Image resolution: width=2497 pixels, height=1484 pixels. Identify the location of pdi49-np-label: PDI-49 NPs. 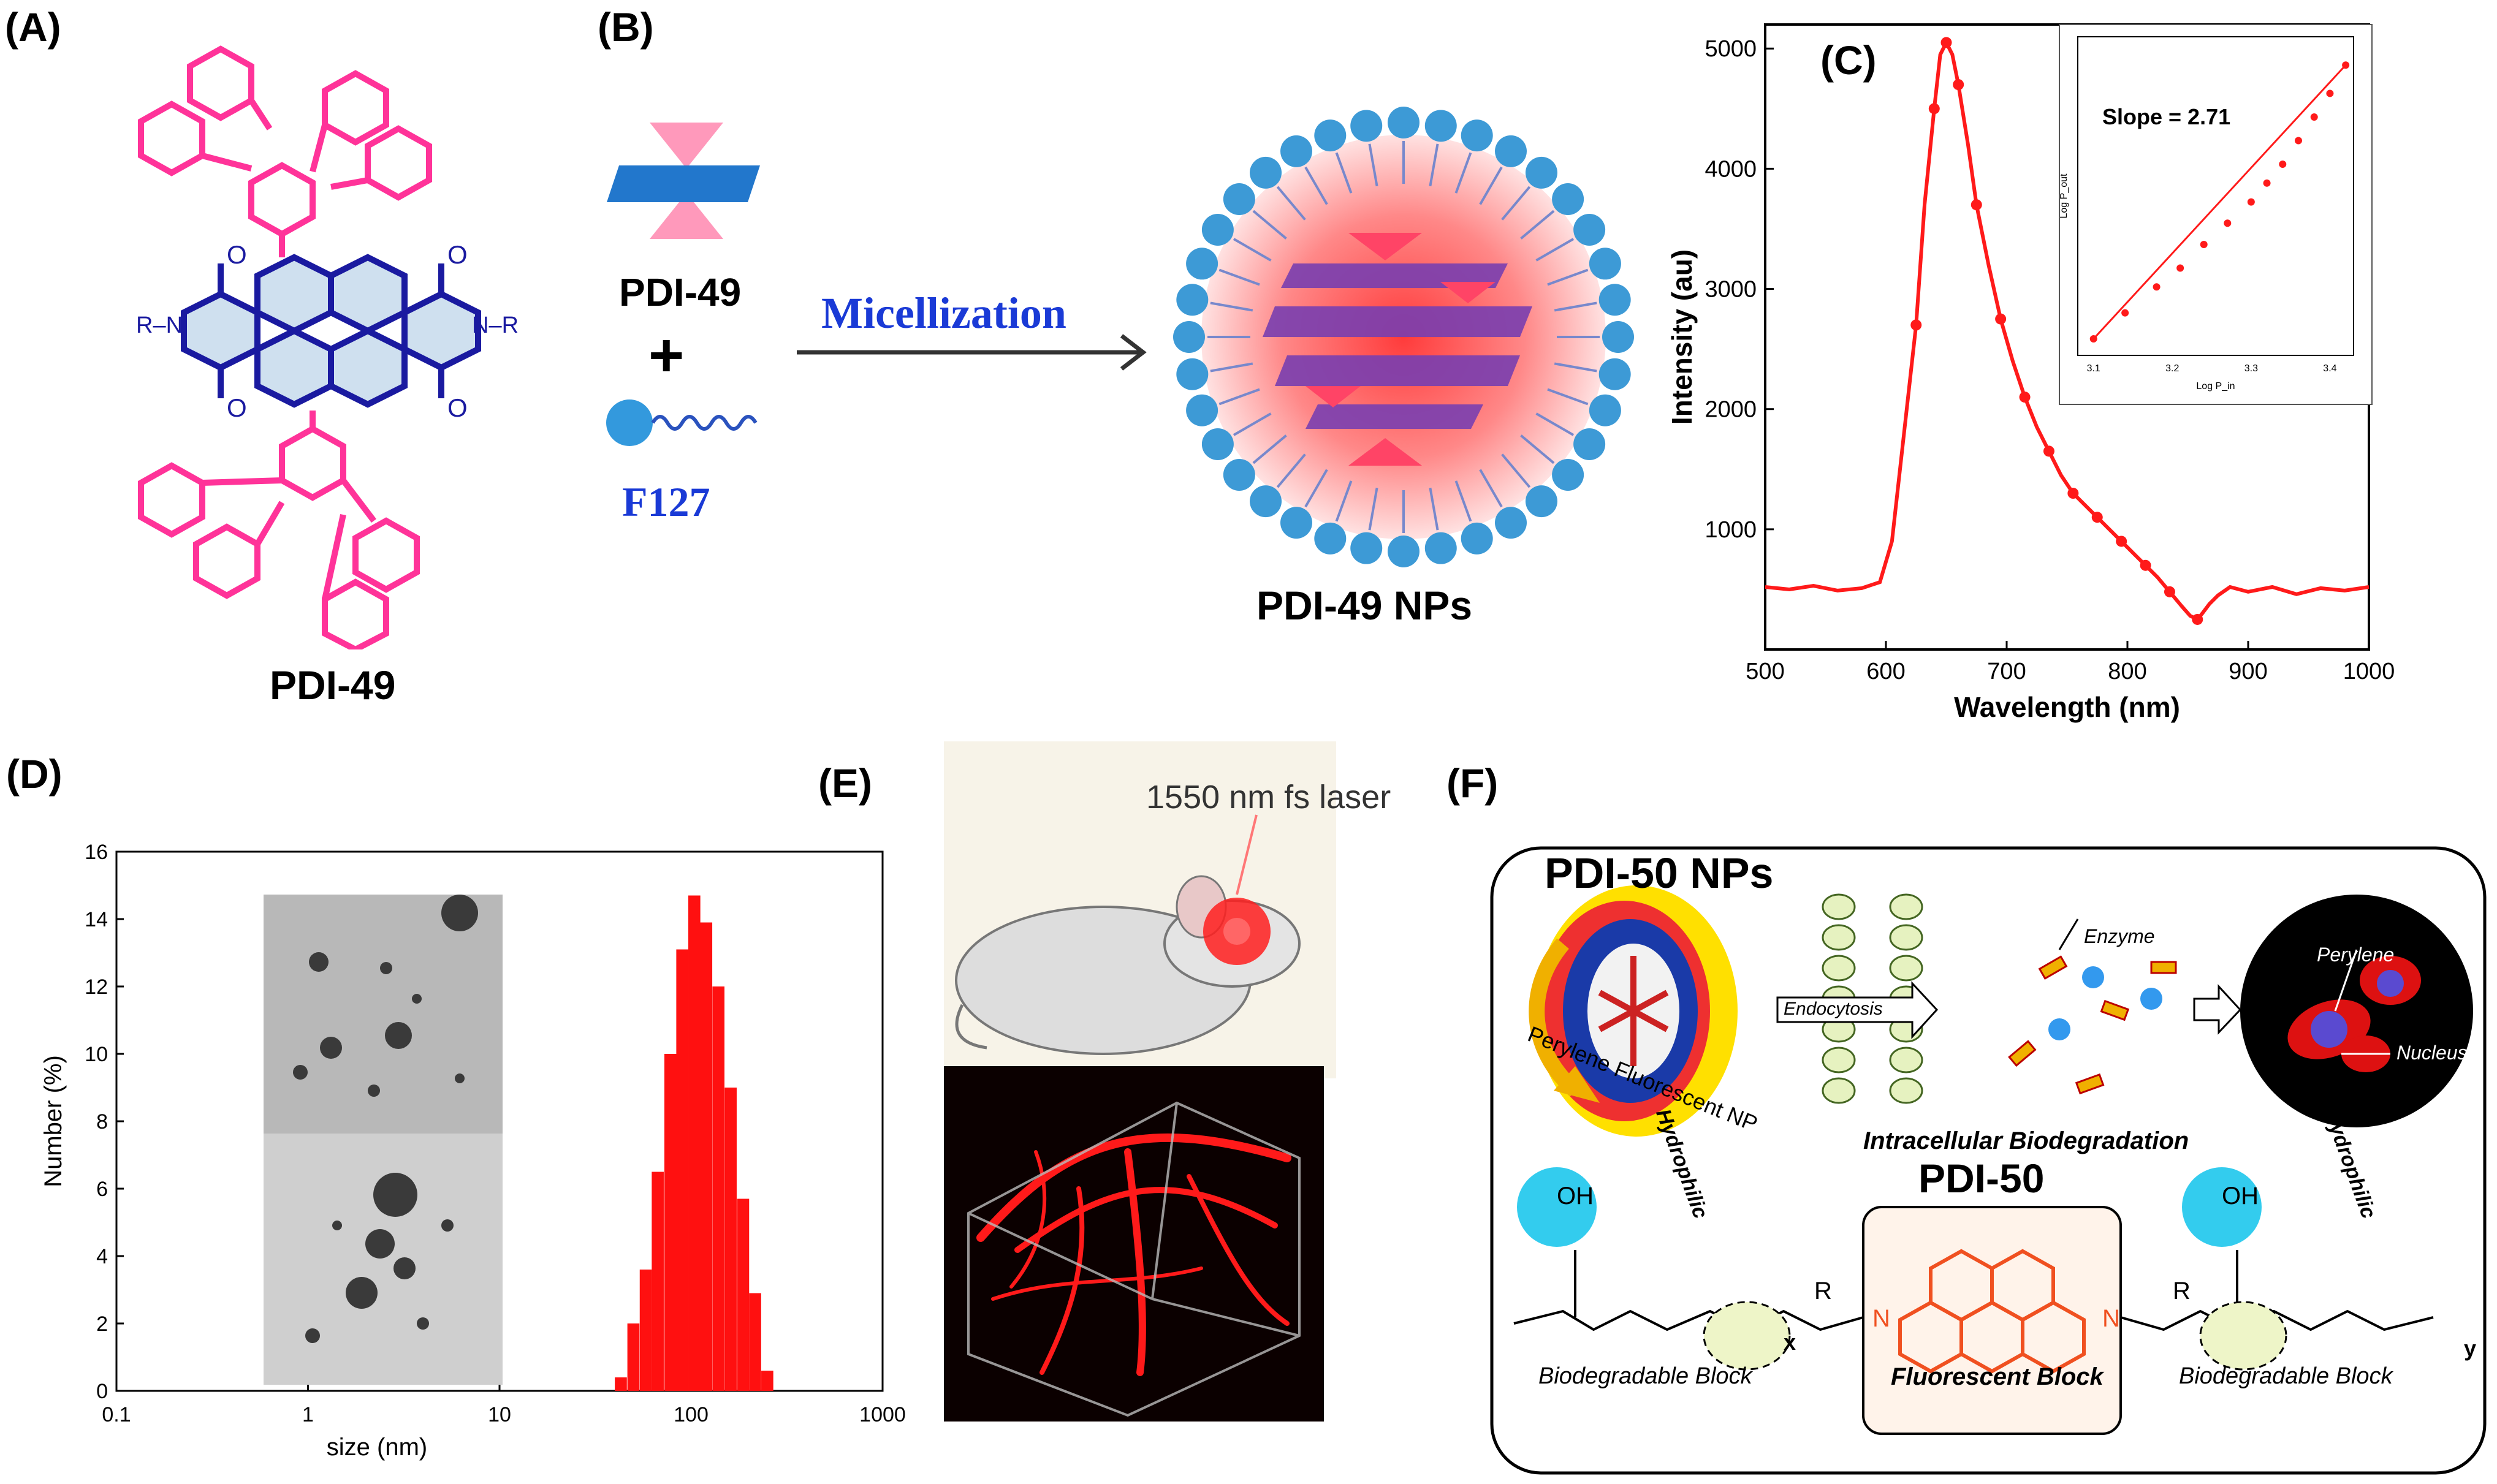
(1364, 605).